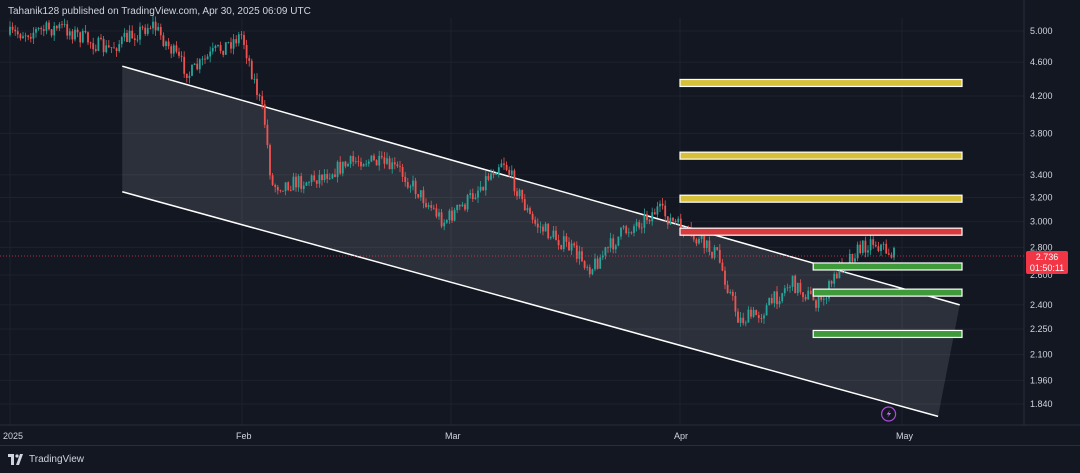 The height and width of the screenshot is (473, 1080). I want to click on current-price-value: 2.736, so click(1047, 257).